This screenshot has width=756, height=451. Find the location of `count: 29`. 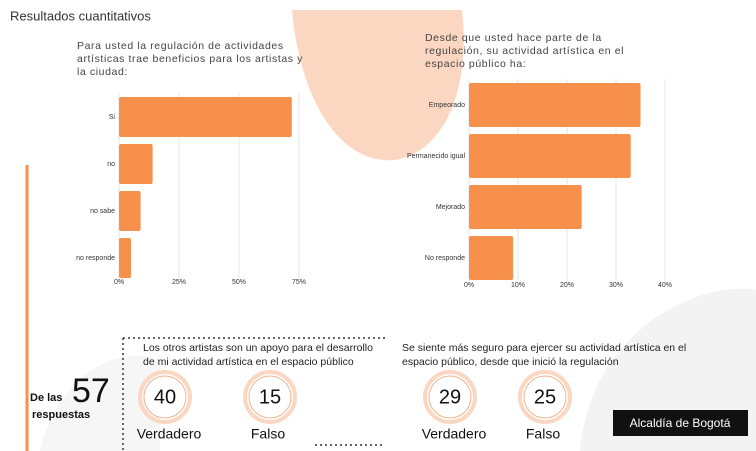

count: 29 is located at coordinates (450, 397).